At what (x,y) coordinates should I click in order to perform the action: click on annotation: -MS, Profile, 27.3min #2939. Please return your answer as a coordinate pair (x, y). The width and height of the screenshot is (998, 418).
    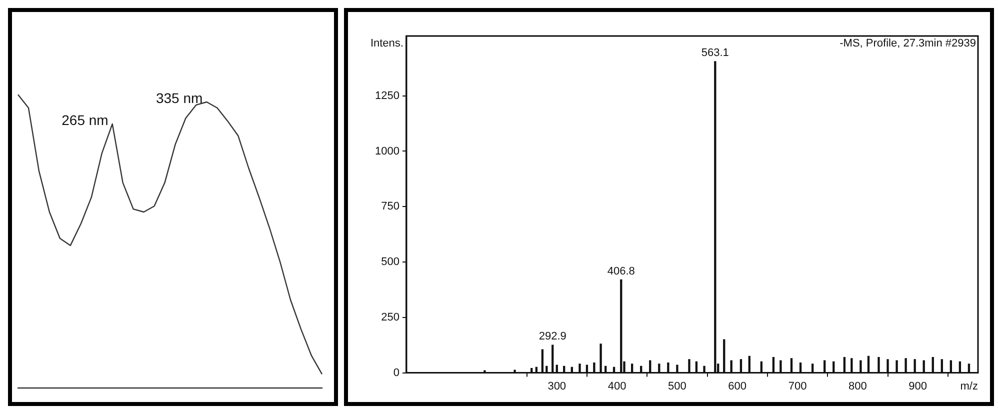
    Looking at the image, I should click on (908, 44).